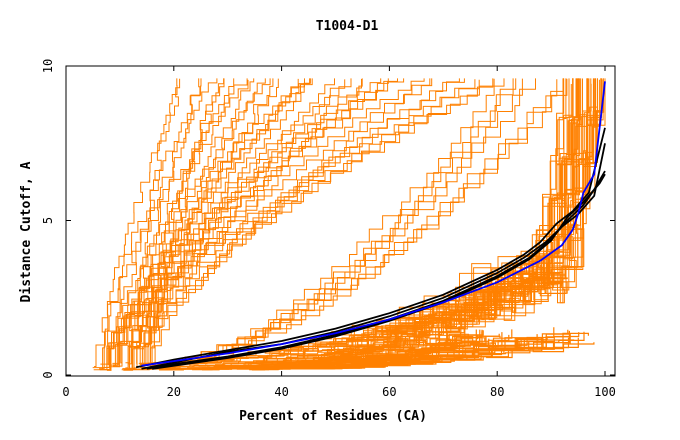 This screenshot has height=440, width=680. What do you see at coordinates (605, 392) in the screenshot?
I see `x-tick-label: 100` at bounding box center [605, 392].